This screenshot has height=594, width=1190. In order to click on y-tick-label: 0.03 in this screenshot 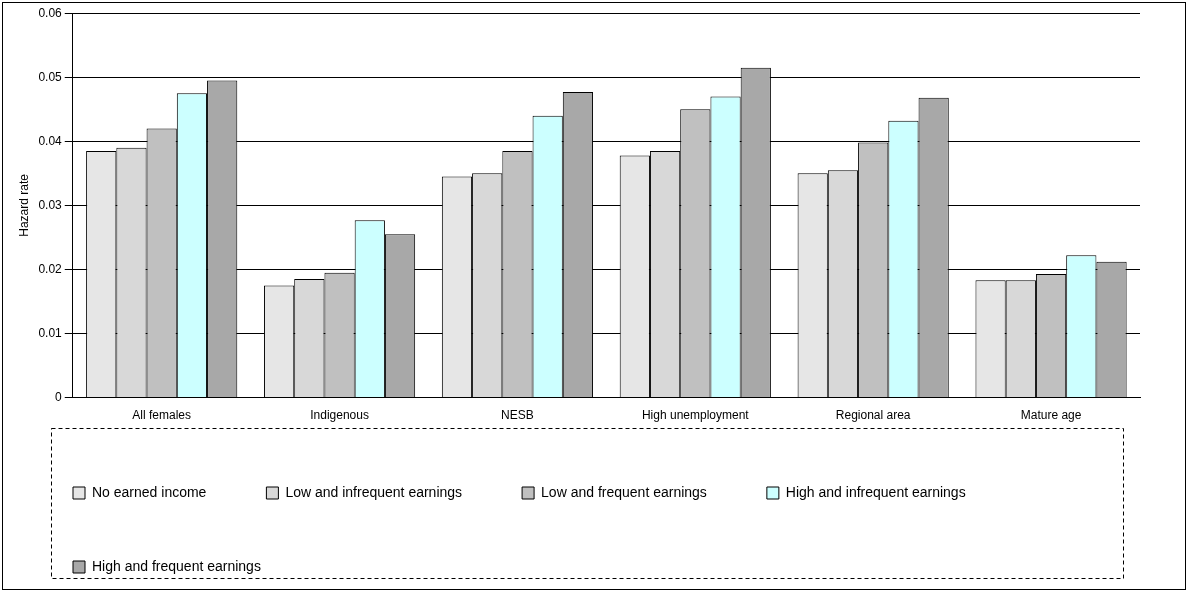, I will do `click(50, 204)`.